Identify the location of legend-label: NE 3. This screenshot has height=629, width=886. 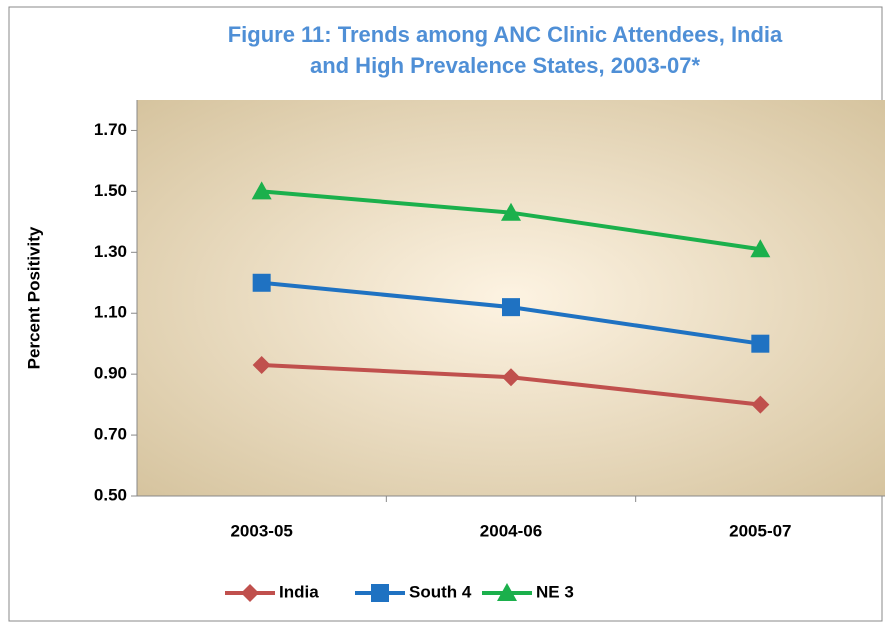
(555, 591).